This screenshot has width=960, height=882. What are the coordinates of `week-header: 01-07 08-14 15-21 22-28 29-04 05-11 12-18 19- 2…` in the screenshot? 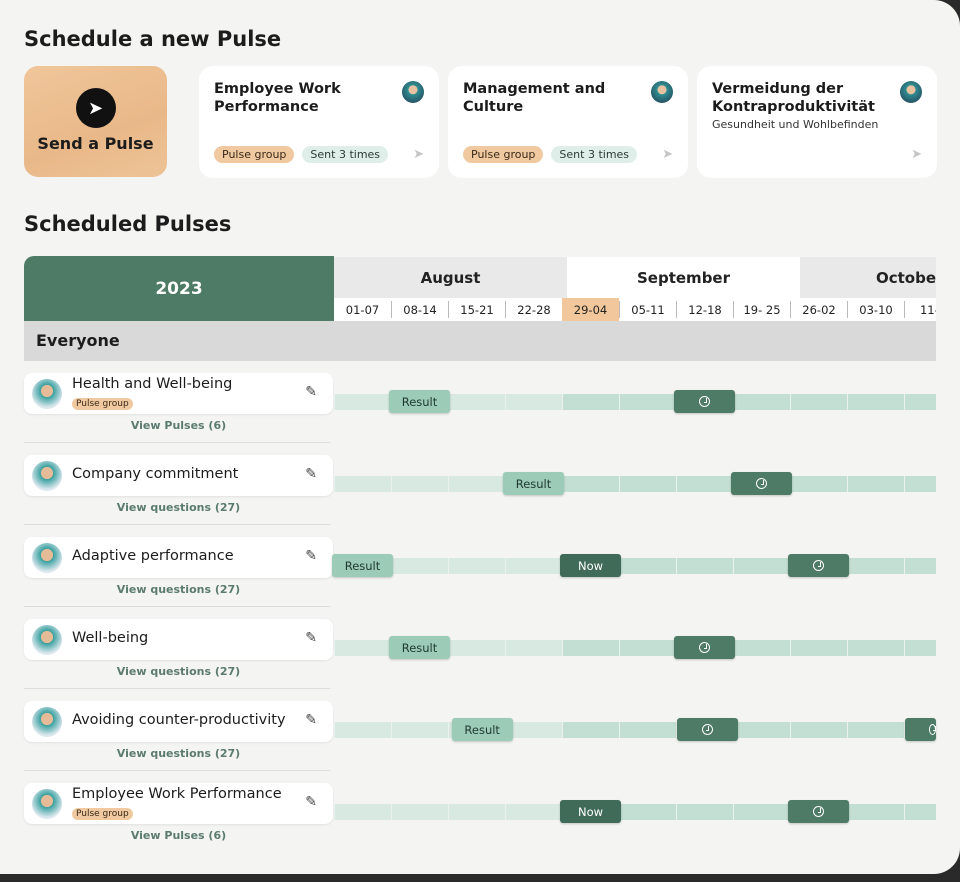 It's located at (635, 309).